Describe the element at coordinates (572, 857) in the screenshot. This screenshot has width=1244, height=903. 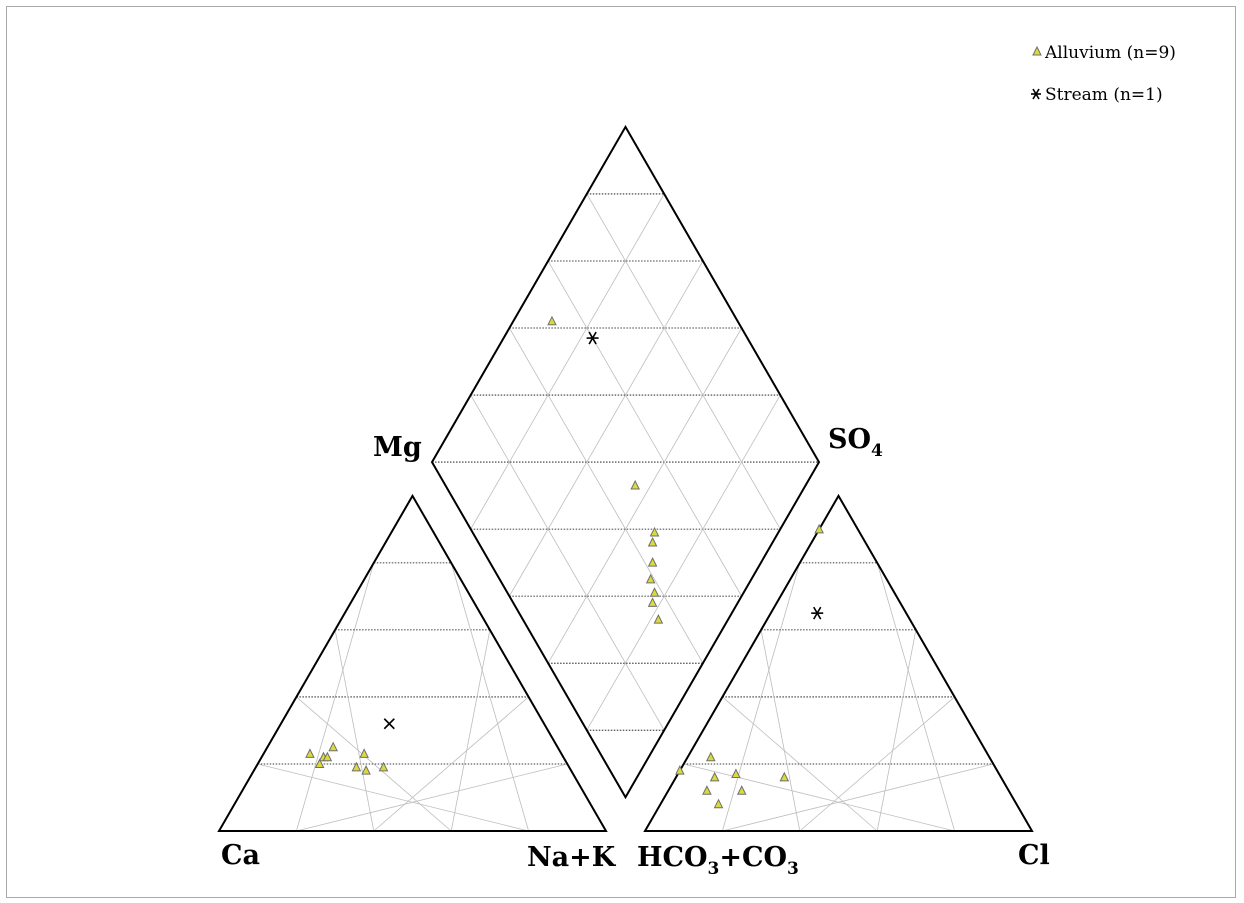
I see `label-nak: Na+K` at that location.